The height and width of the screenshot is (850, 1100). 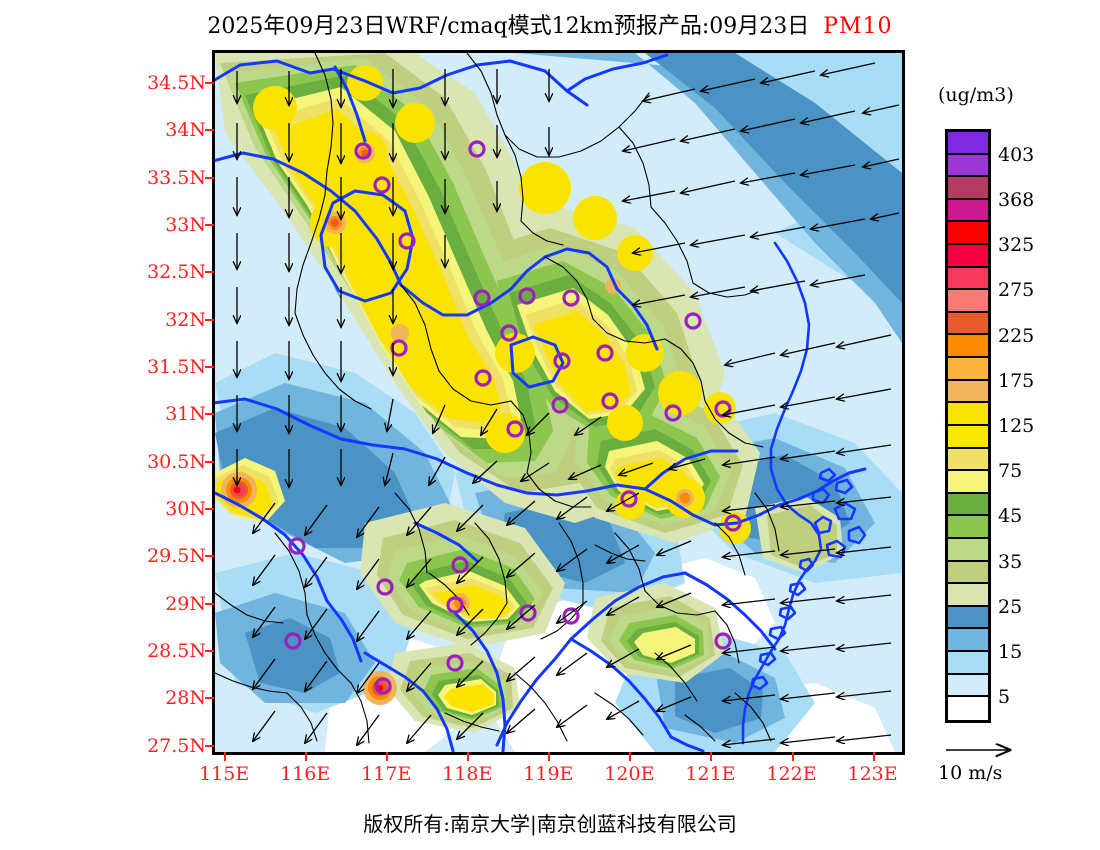 I want to click on latitude-tick-label: 29N, so click(x=185, y=603).